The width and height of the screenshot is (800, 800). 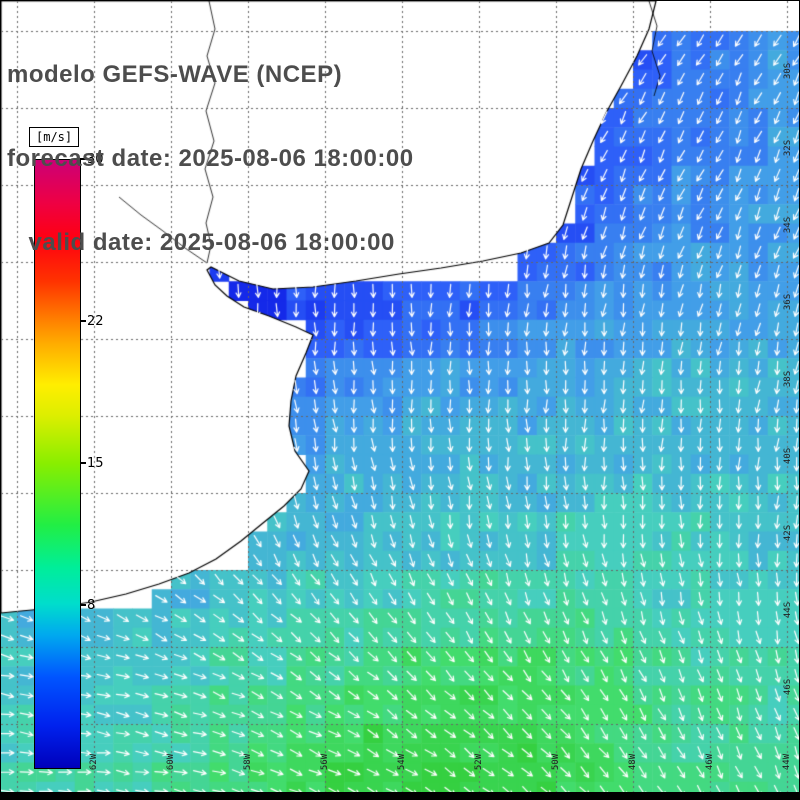 I want to click on valid-date-label: valid date: 2025-08-06 18:00:00, so click(x=201, y=242).